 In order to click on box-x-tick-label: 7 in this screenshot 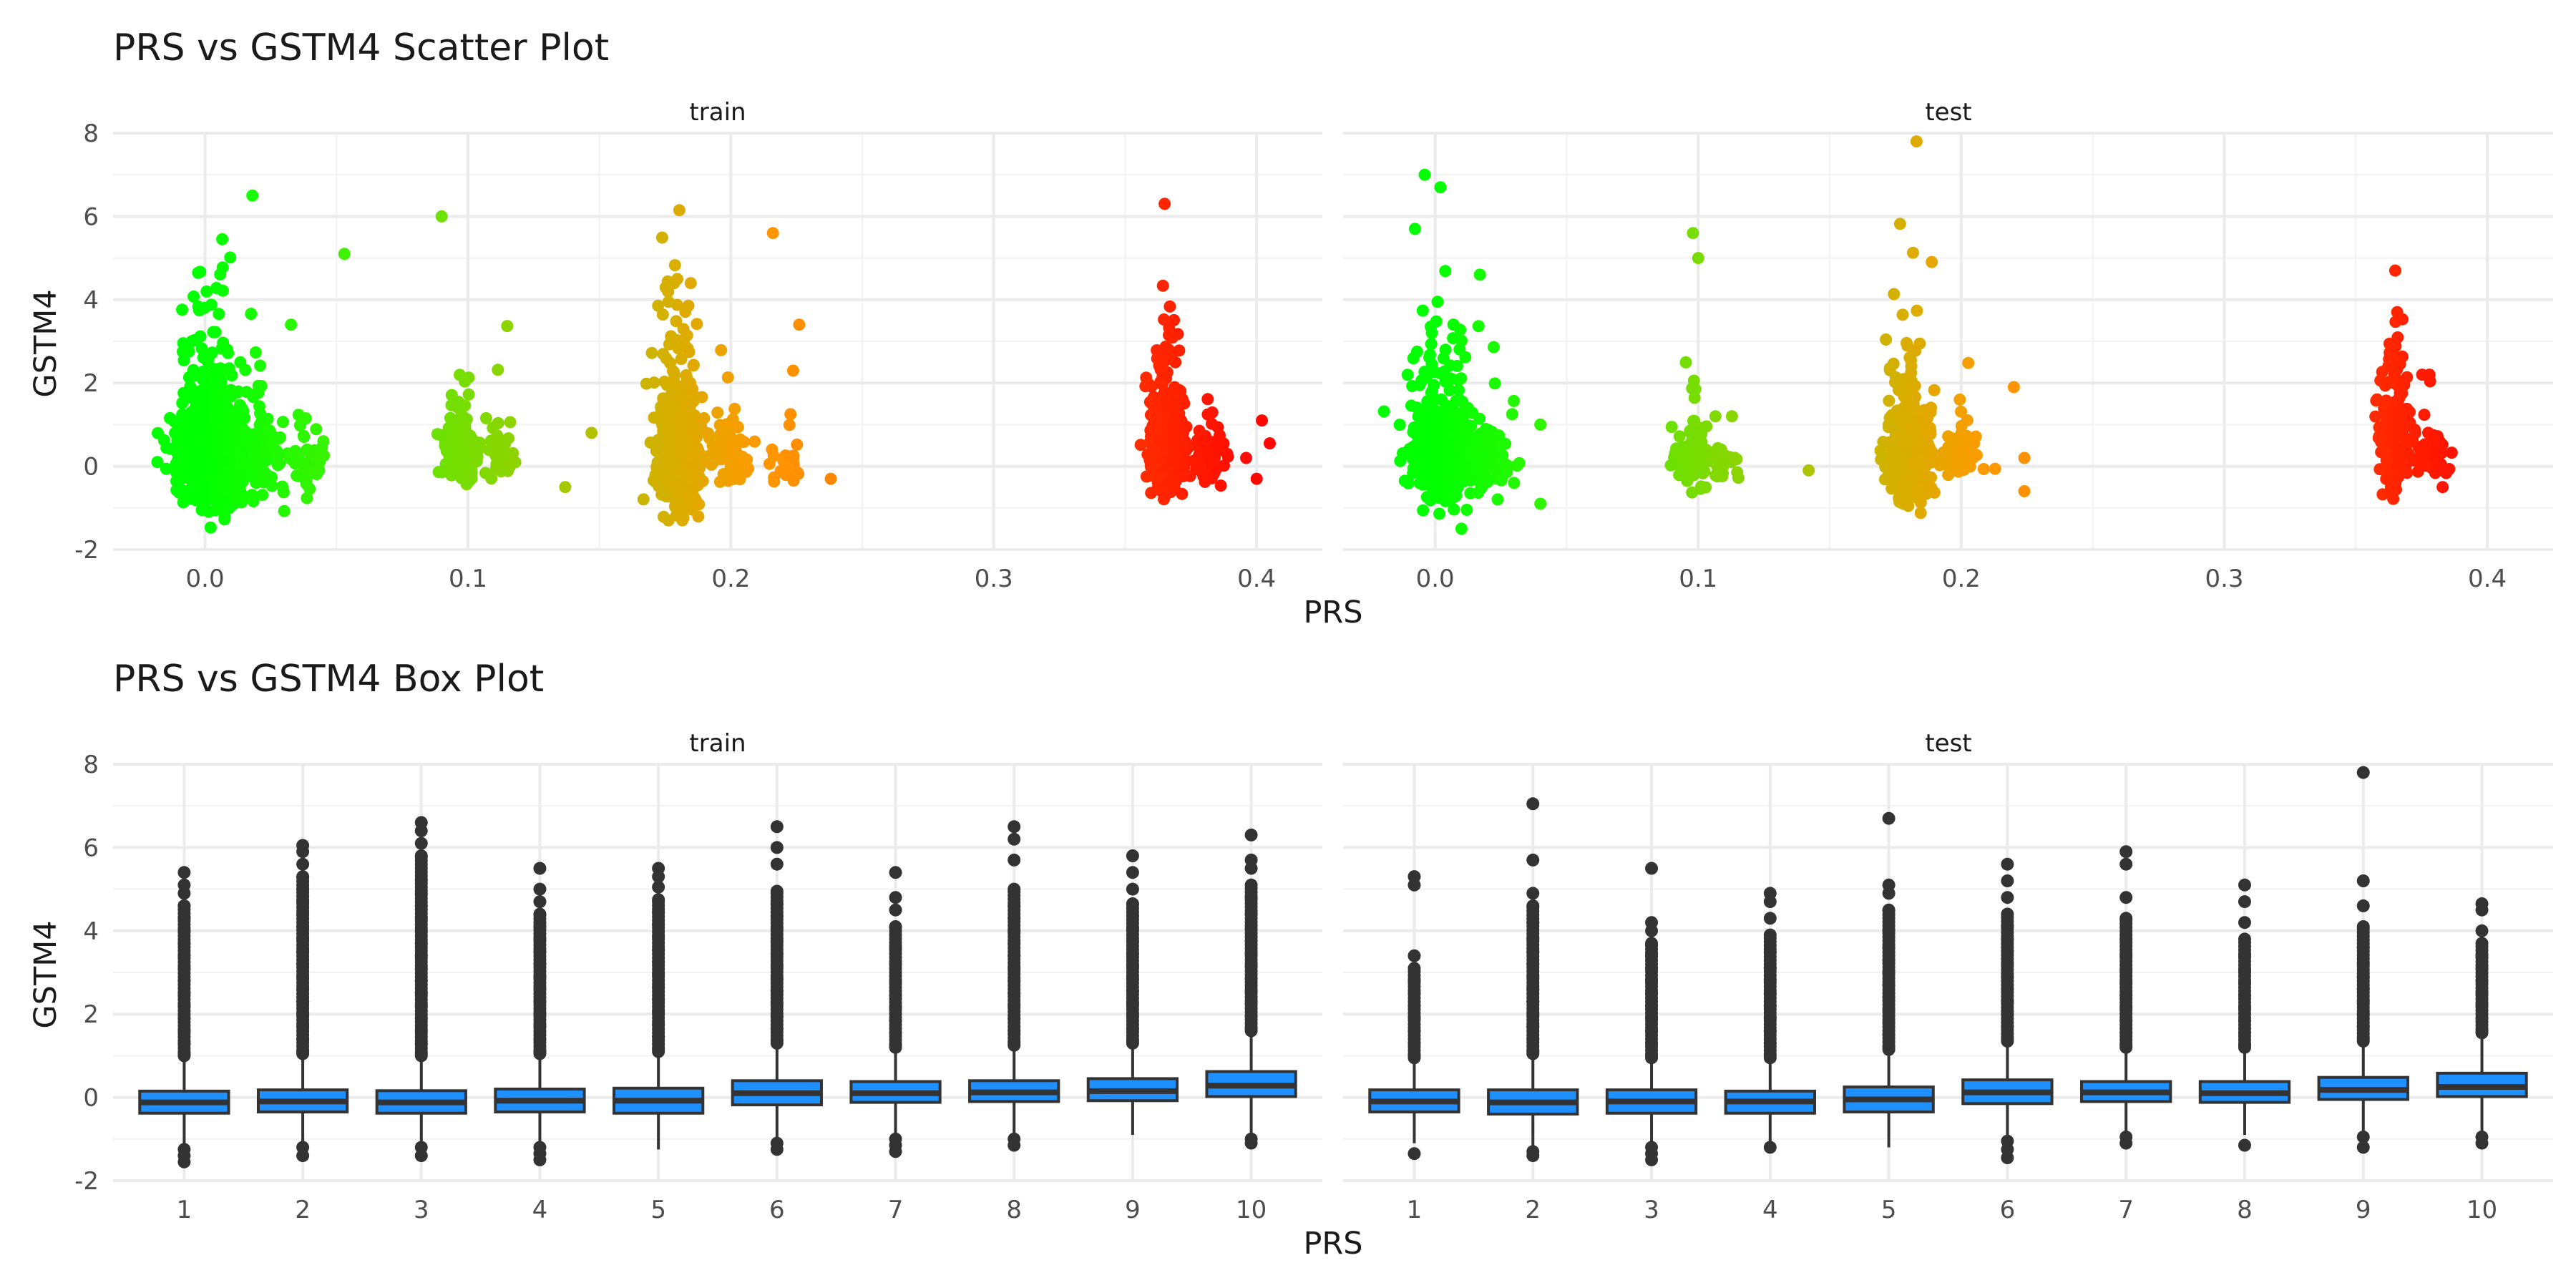, I will do `click(896, 1210)`.